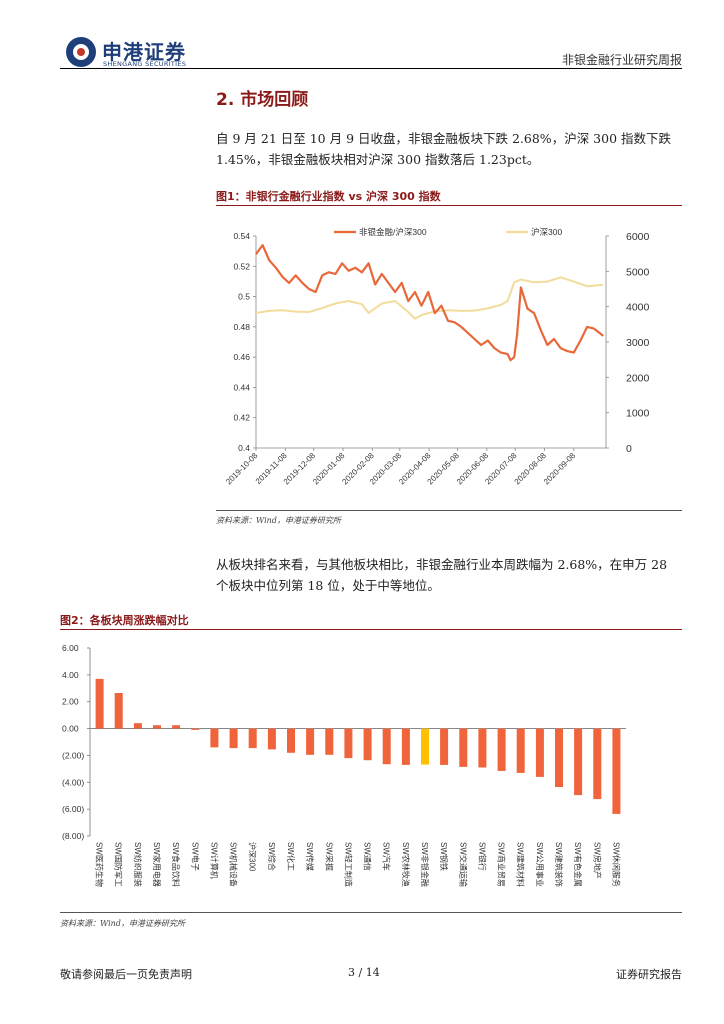 The width and height of the screenshot is (724, 1024). What do you see at coordinates (578, 864) in the screenshot?
I see `category-label: SW有色金属` at bounding box center [578, 864].